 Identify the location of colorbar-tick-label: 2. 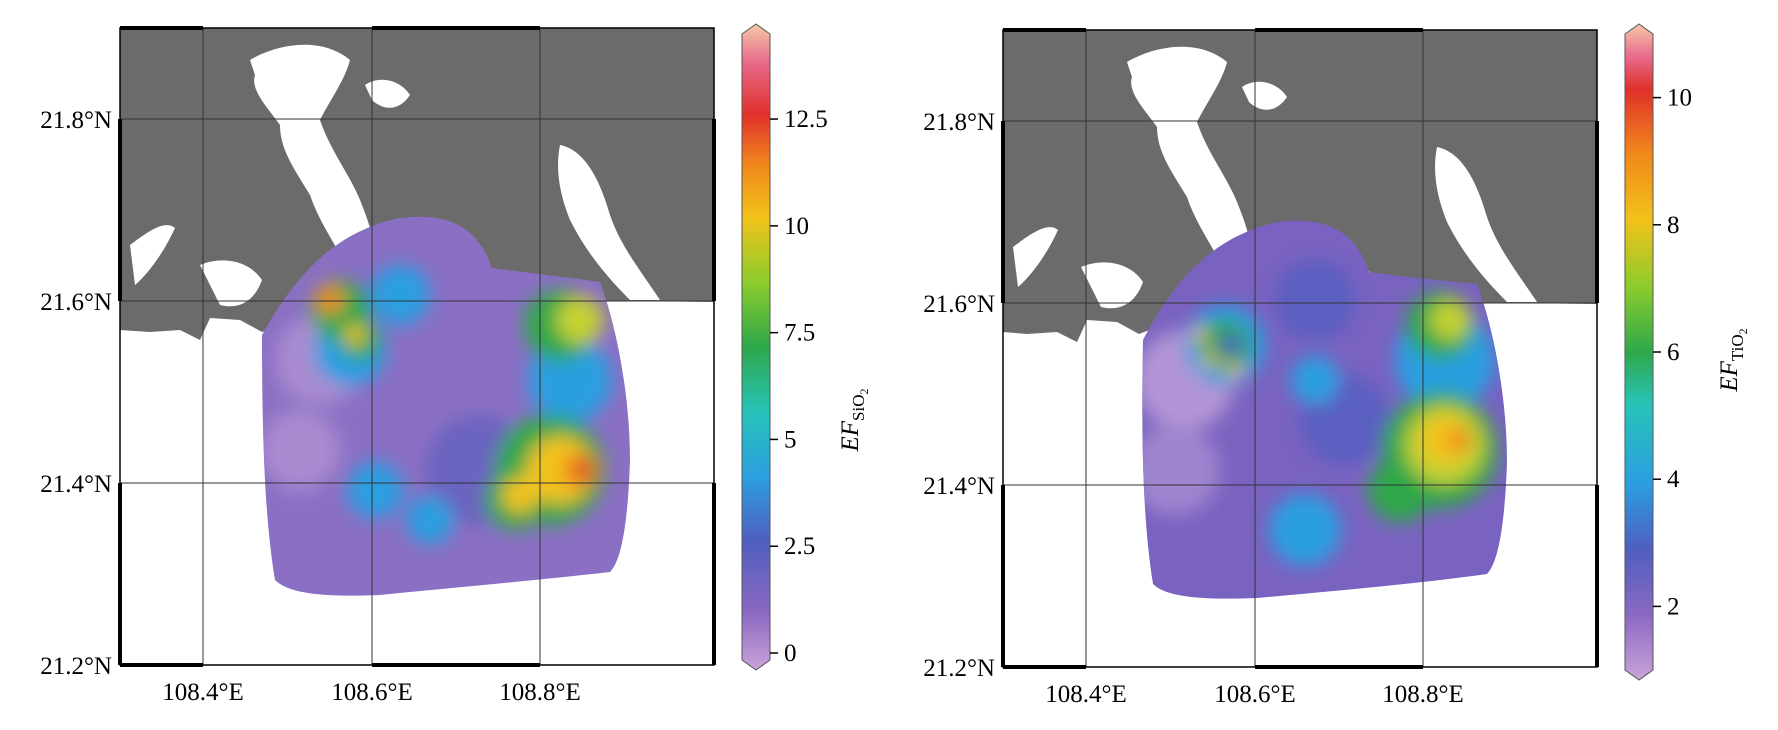
(1673, 606).